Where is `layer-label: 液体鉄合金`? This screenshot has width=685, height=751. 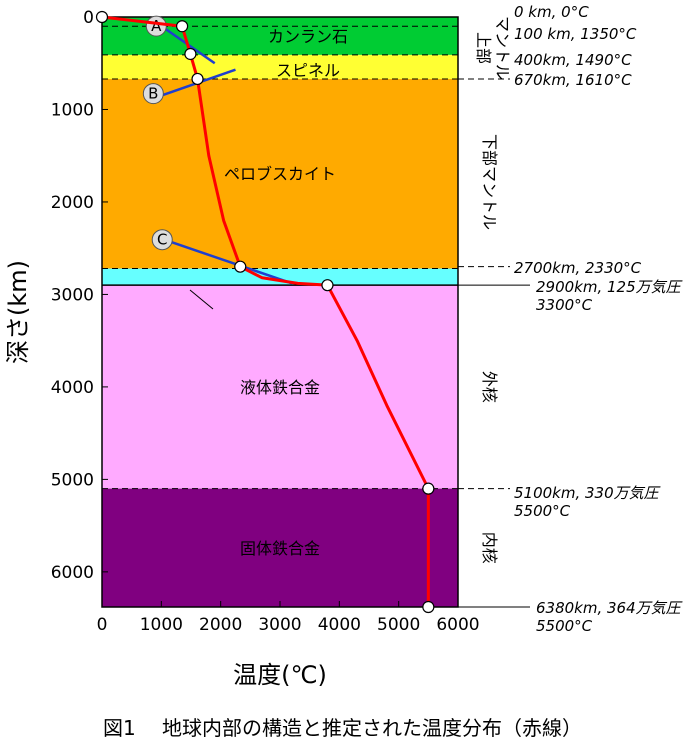
layer-label: 液体鉄合金 is located at coordinates (280, 387).